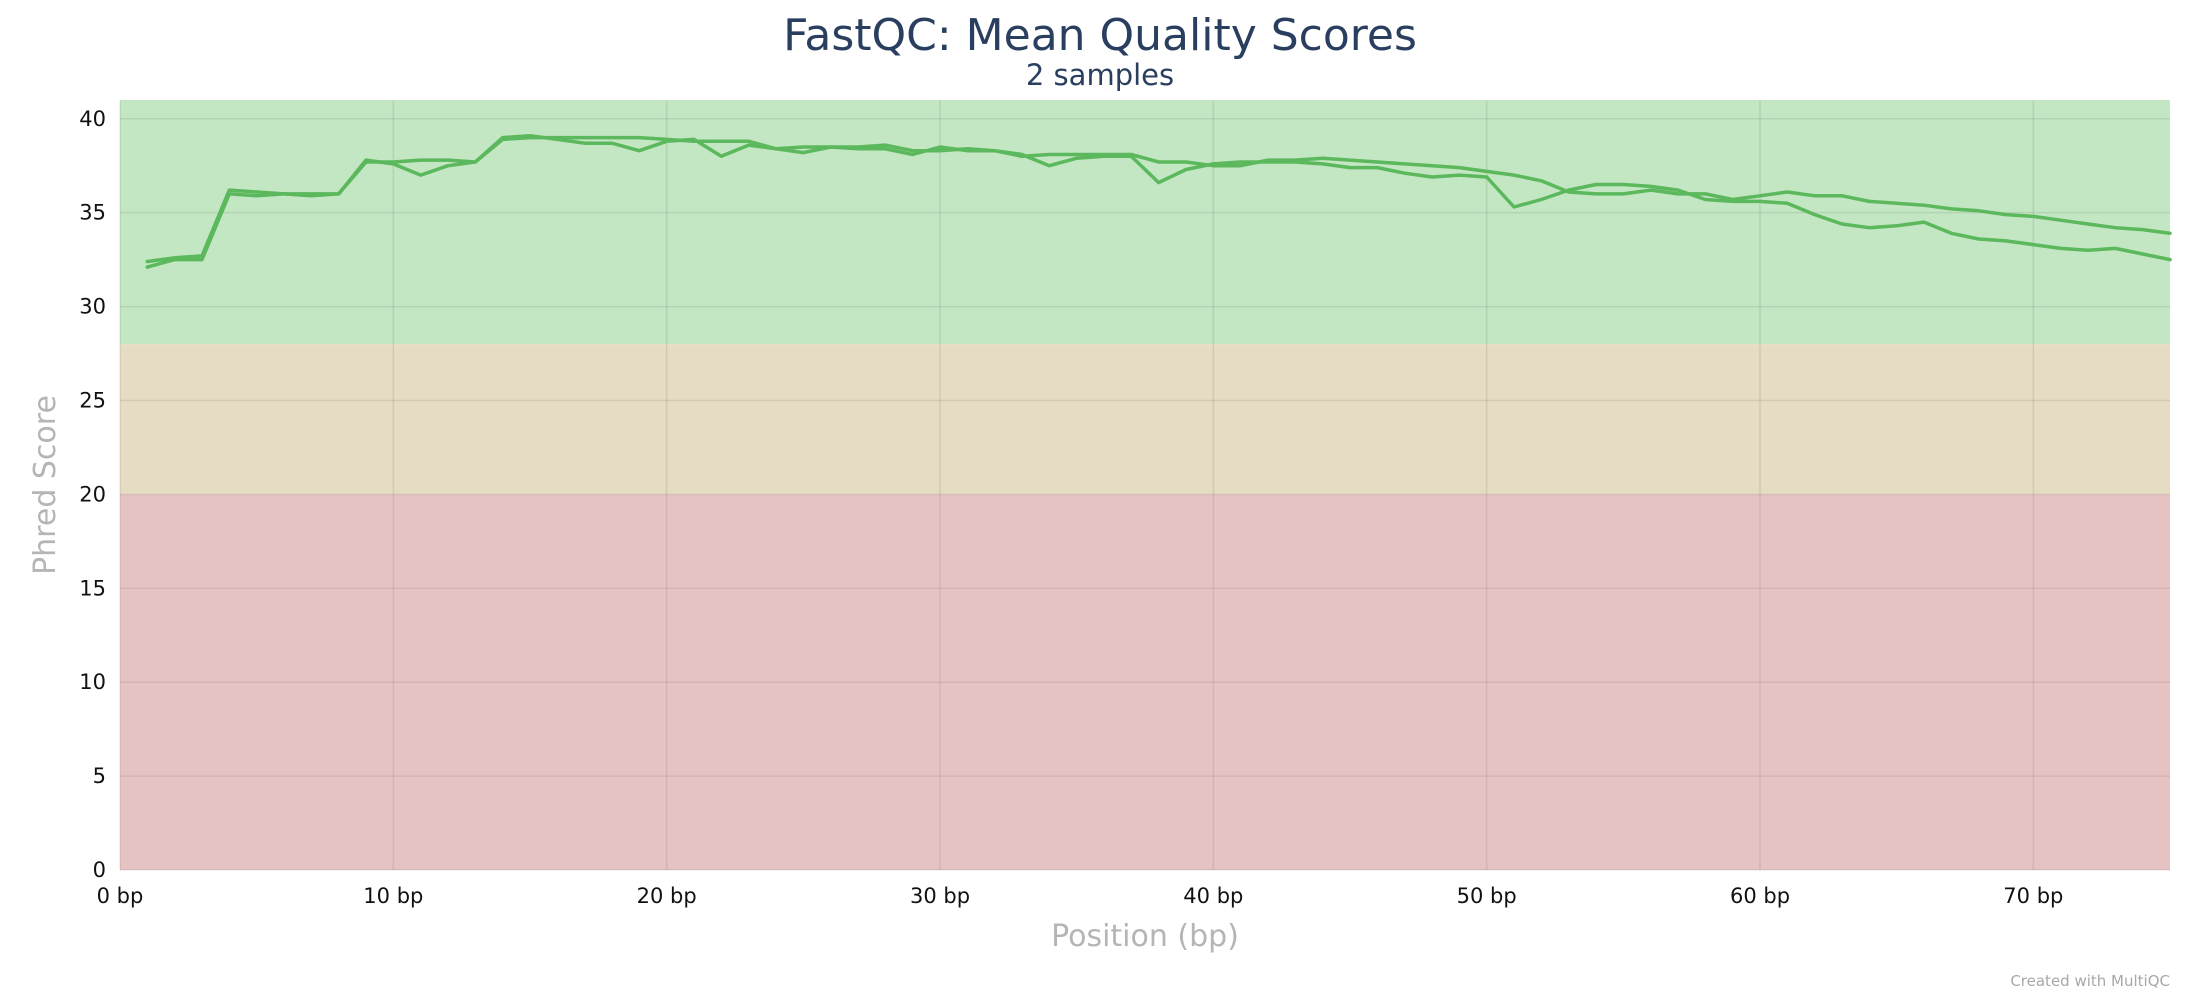  I want to click on x-tick-label: 0 bp, so click(120, 896).